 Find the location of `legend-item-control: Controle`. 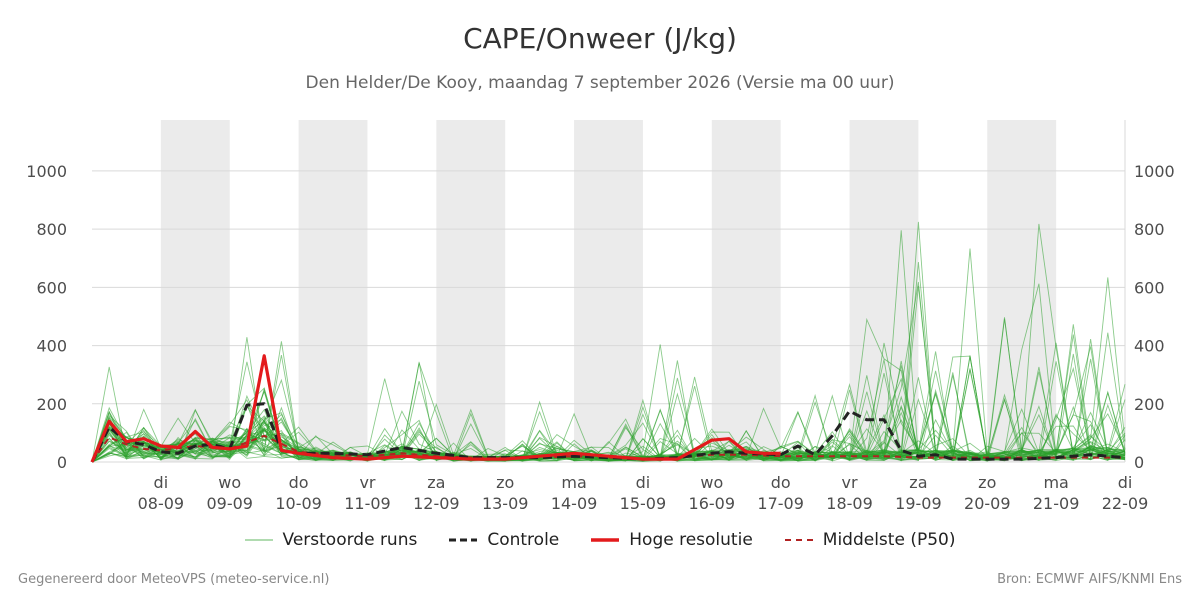

legend-item-control: Controle is located at coordinates (504, 540).